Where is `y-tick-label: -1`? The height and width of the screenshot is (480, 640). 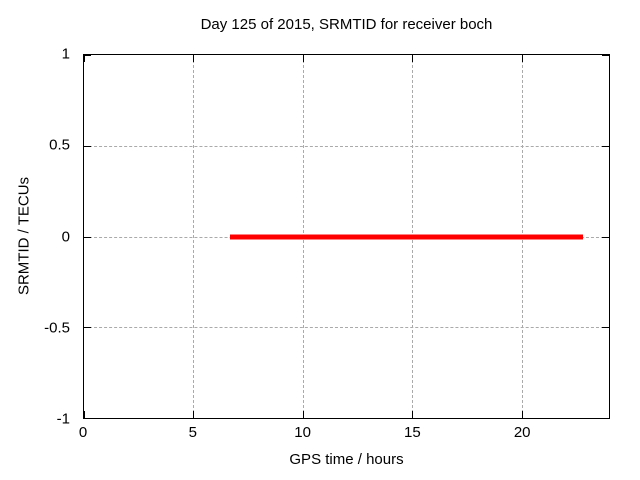
y-tick-label: -1 is located at coordinates (63, 419).